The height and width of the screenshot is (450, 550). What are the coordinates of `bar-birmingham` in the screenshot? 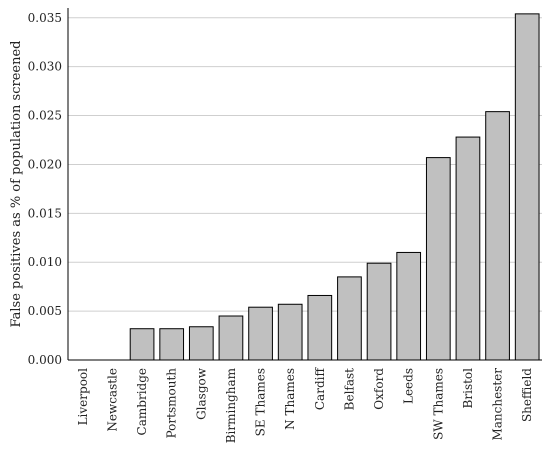 It's located at (231, 338).